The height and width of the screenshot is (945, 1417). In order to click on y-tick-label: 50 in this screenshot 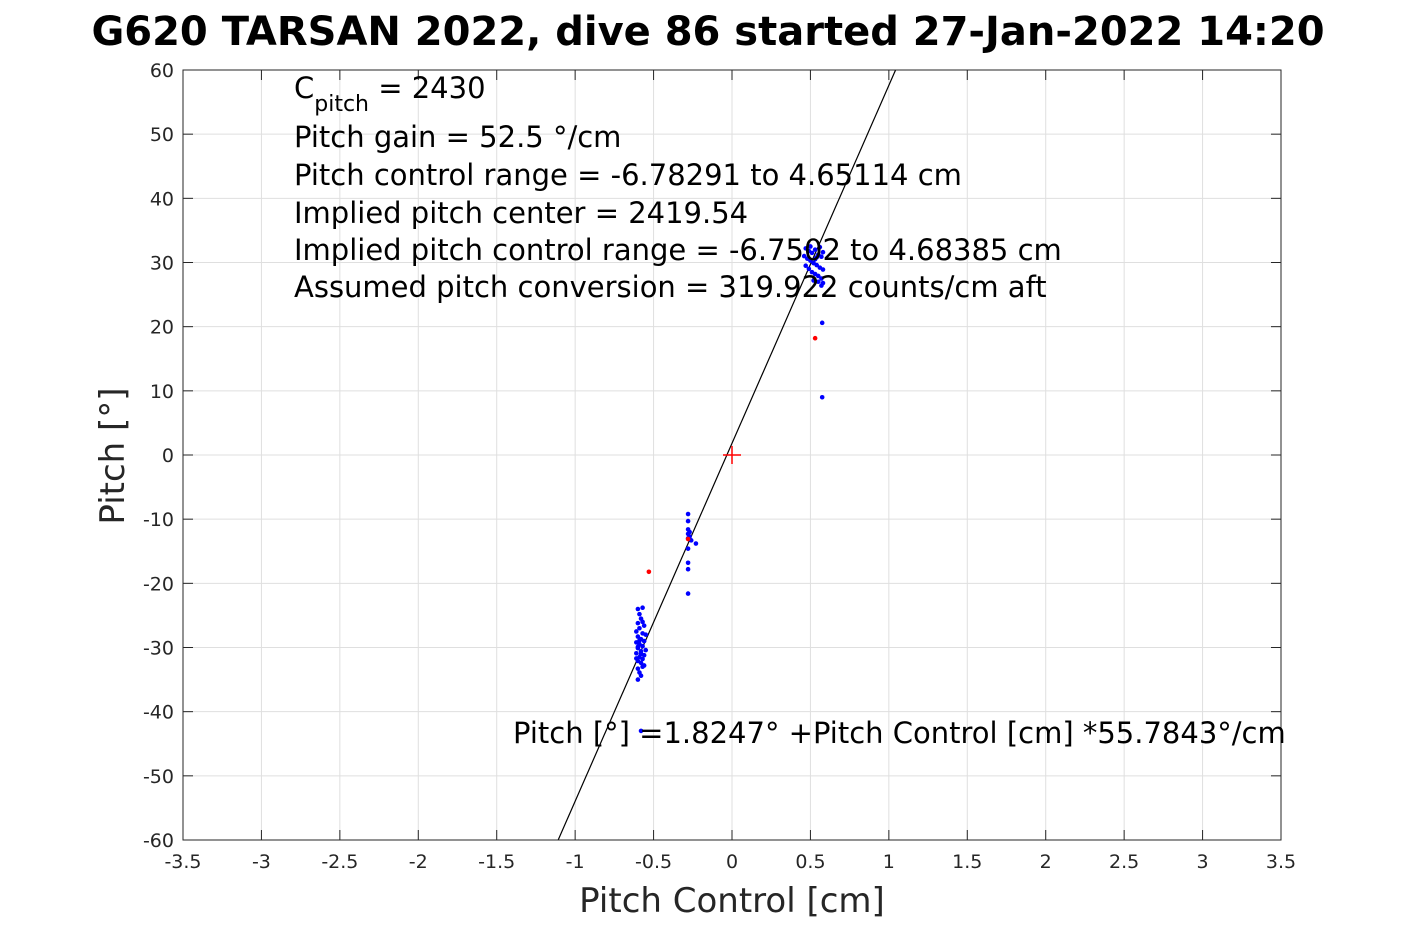, I will do `click(162, 135)`.